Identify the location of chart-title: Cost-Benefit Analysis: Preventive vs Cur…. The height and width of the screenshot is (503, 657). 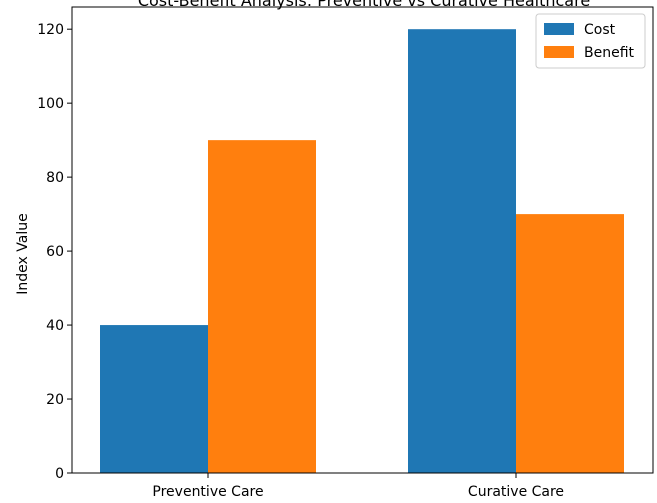
(364, 5).